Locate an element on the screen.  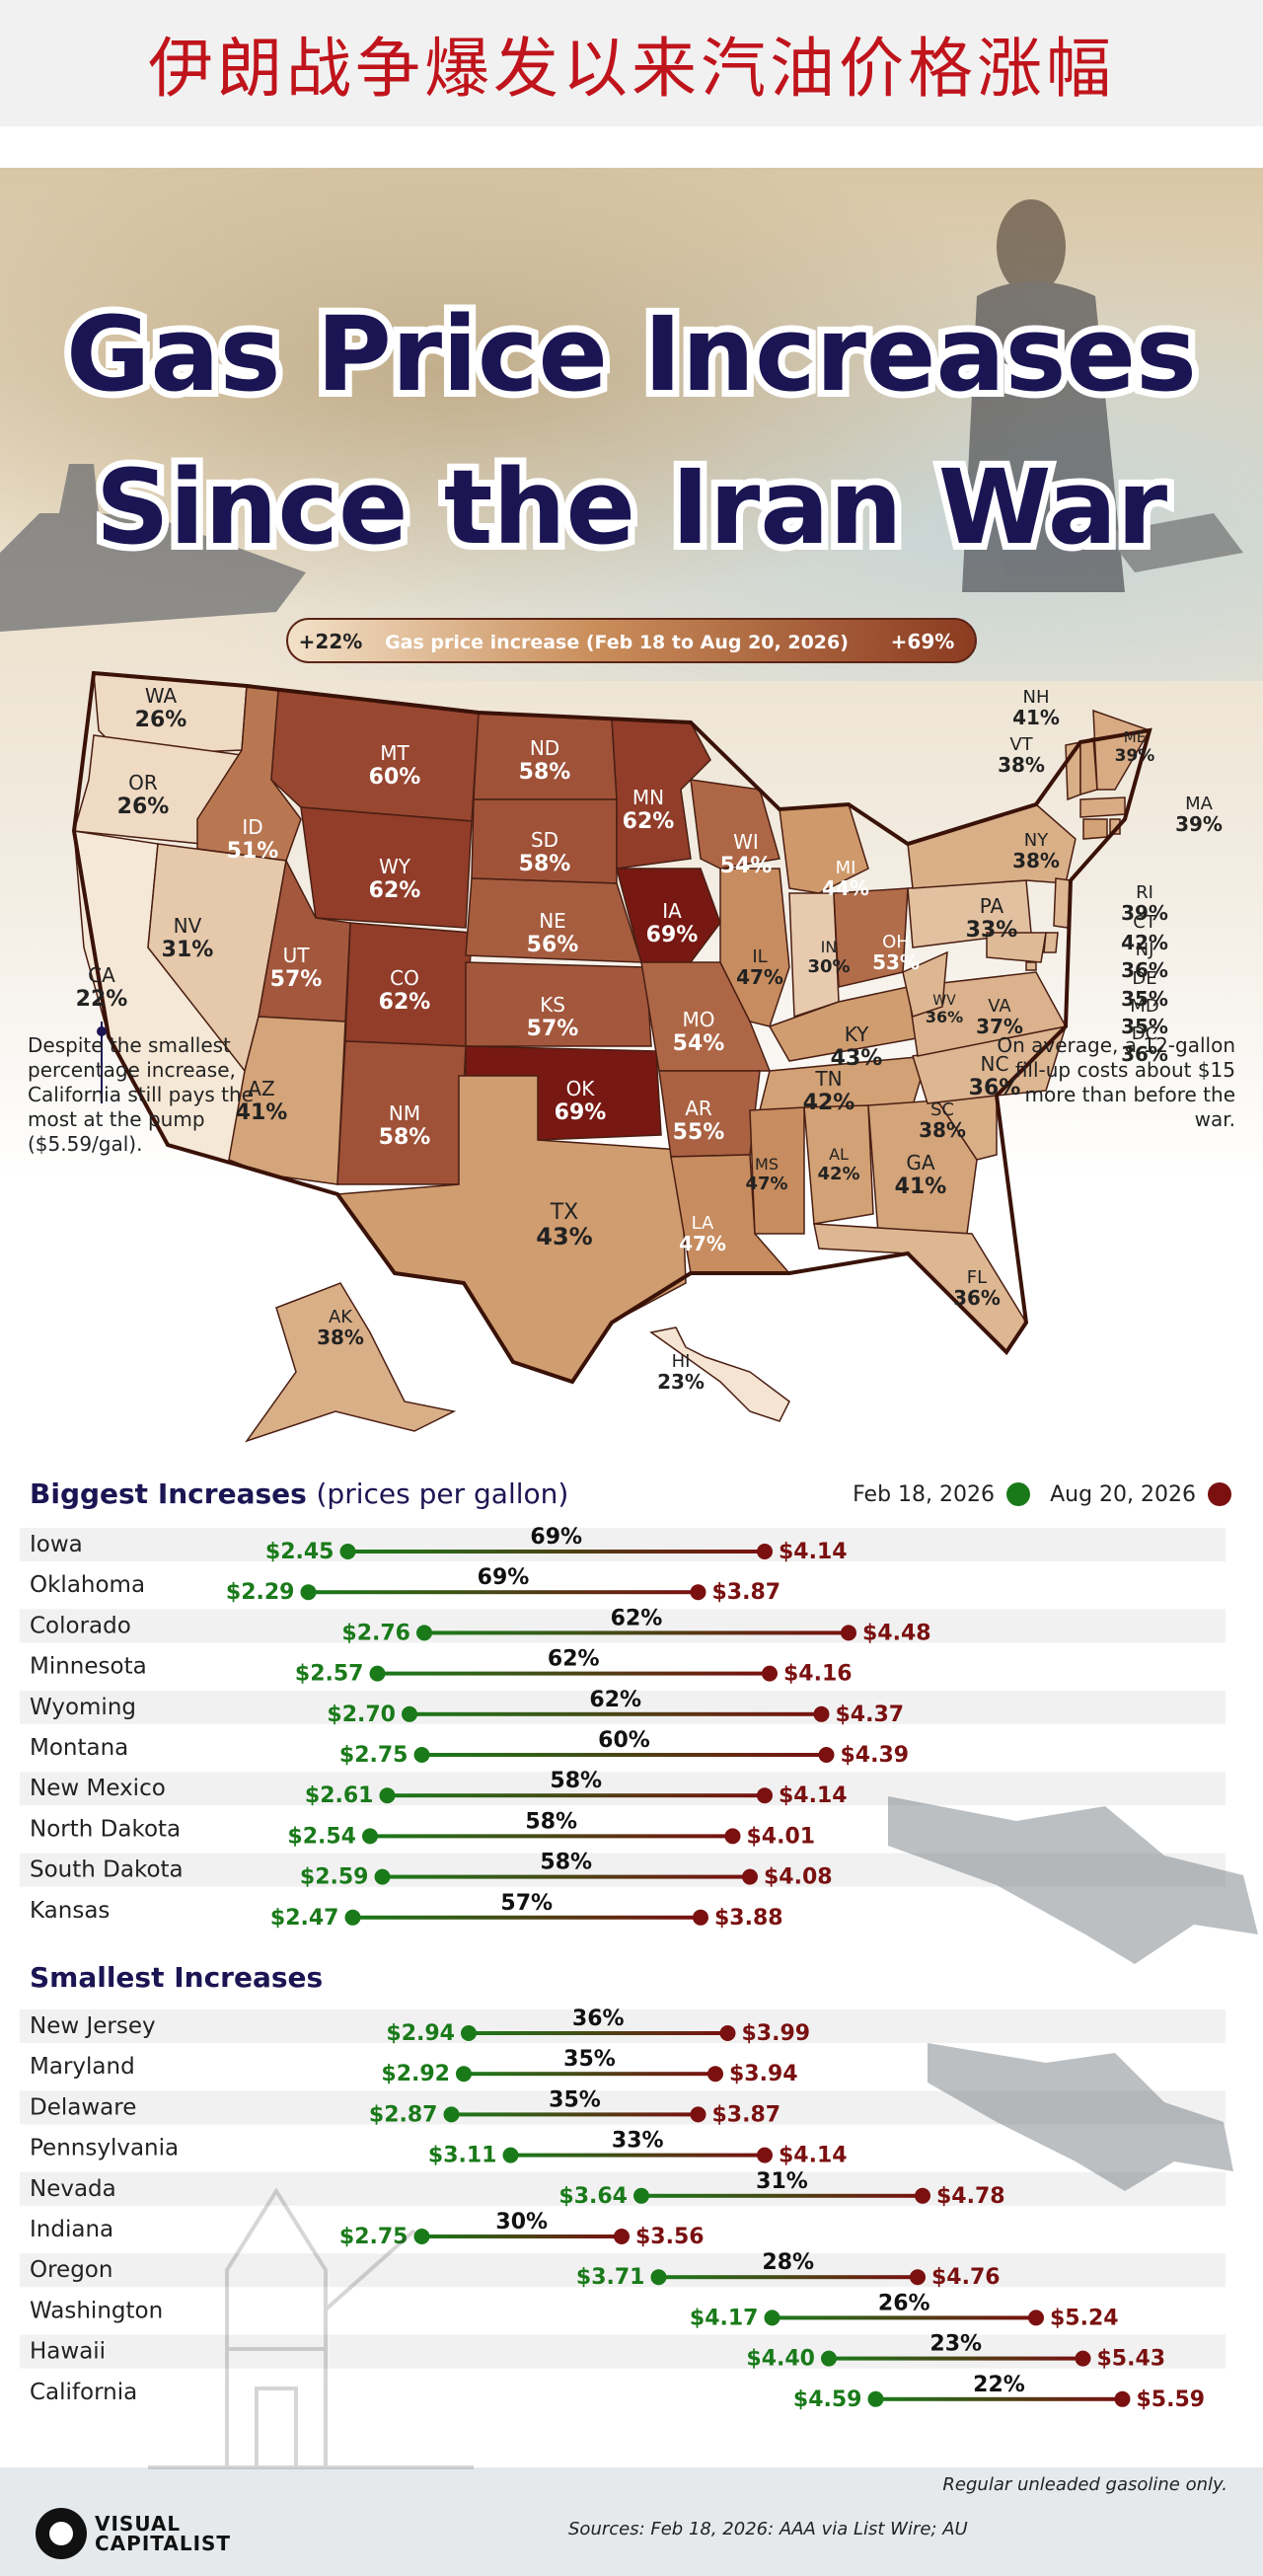
pct-label: 57% is located at coordinates (526, 1903).